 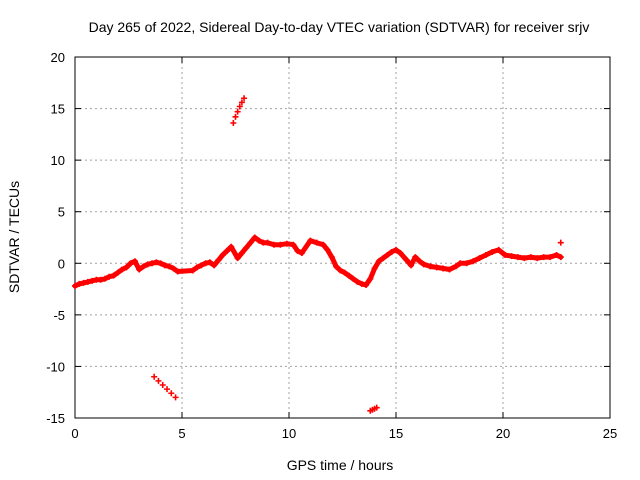 I want to click on y-tick-label: 20, so click(x=58, y=57).